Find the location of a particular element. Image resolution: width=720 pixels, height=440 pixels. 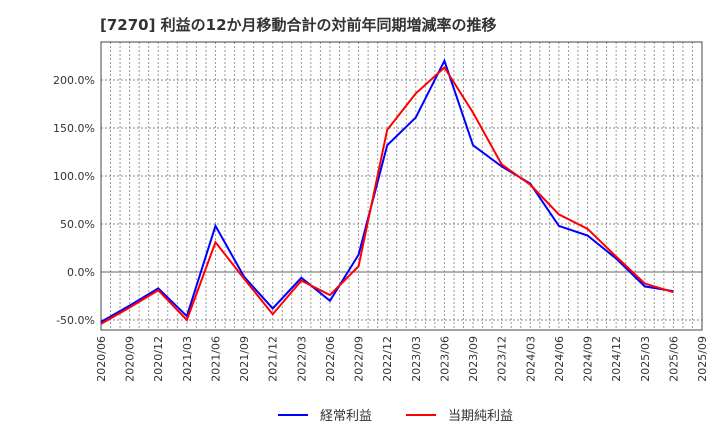

y-tick-label: -50.0% is located at coordinates (75, 320).